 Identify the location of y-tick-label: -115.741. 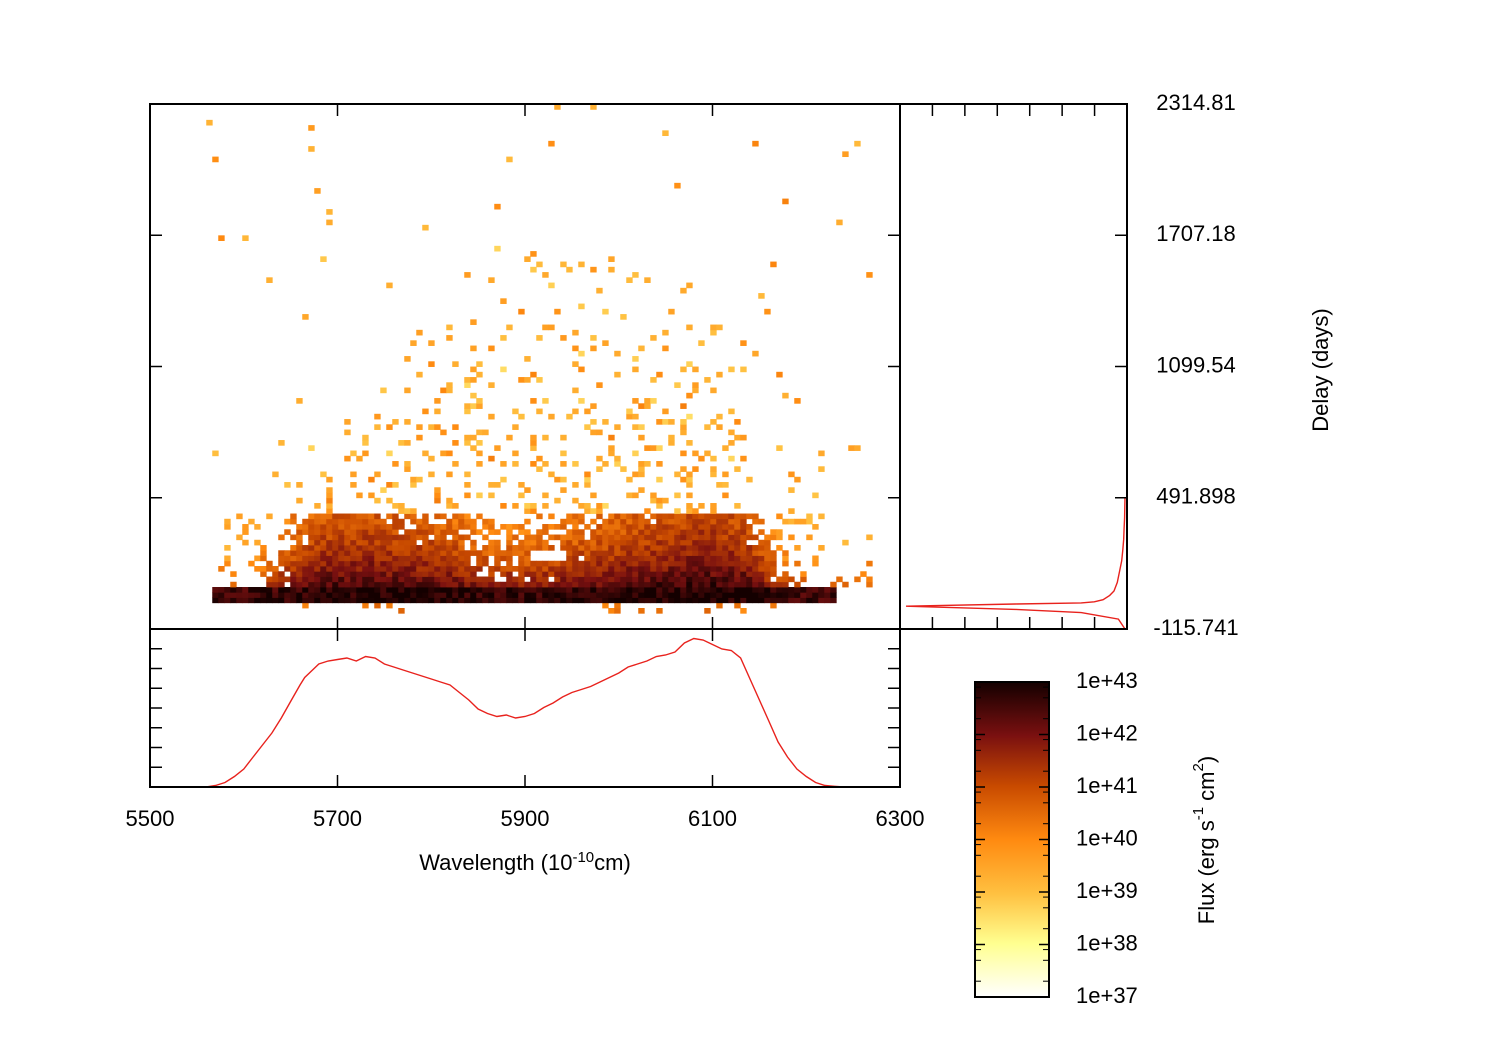
(1195, 627).